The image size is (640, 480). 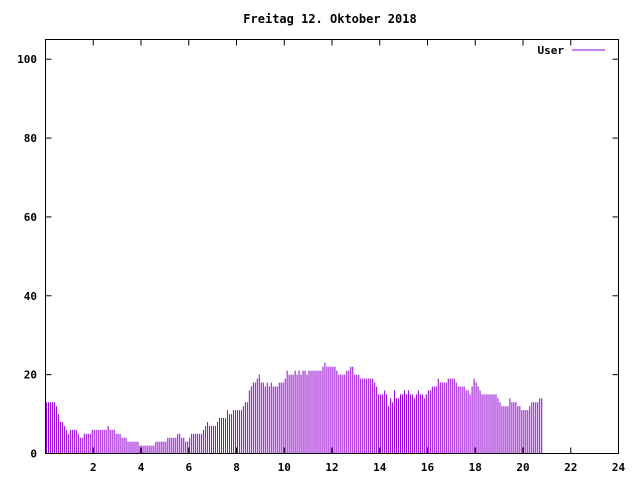 What do you see at coordinates (571, 50) in the screenshot?
I see `legend: User` at bounding box center [571, 50].